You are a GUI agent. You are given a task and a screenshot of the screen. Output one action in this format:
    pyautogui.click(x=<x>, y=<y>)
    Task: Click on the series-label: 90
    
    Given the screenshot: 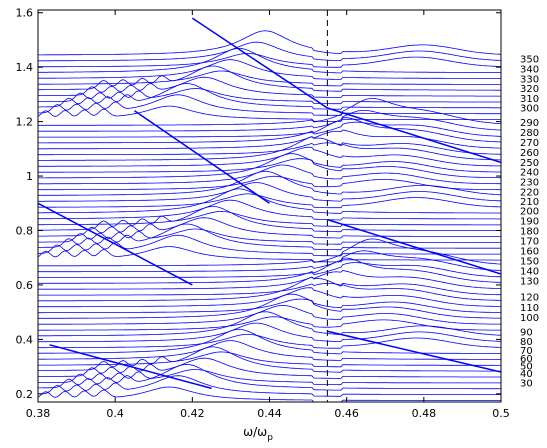 What is the action you would take?
    pyautogui.click(x=526, y=332)
    